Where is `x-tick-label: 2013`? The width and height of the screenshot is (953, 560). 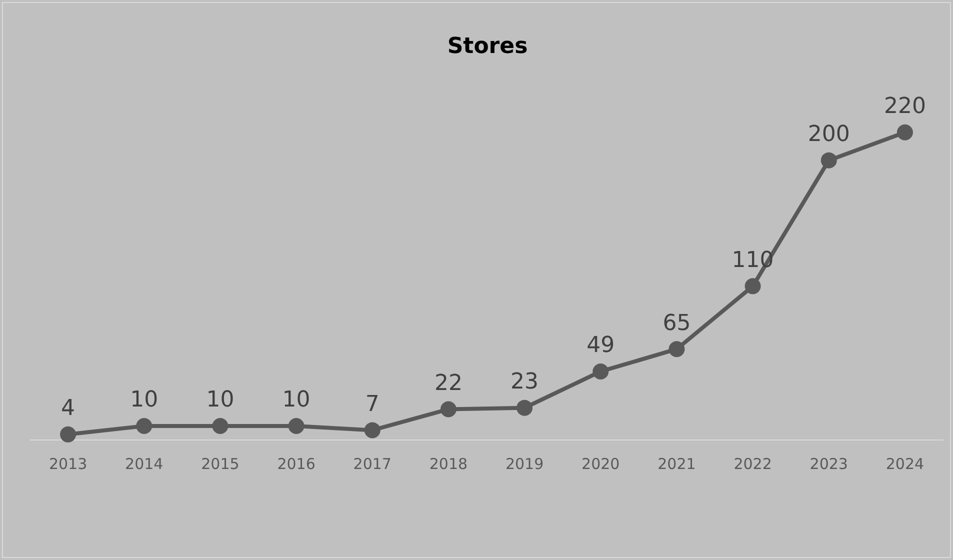 x-tick-label: 2013 is located at coordinates (68, 463).